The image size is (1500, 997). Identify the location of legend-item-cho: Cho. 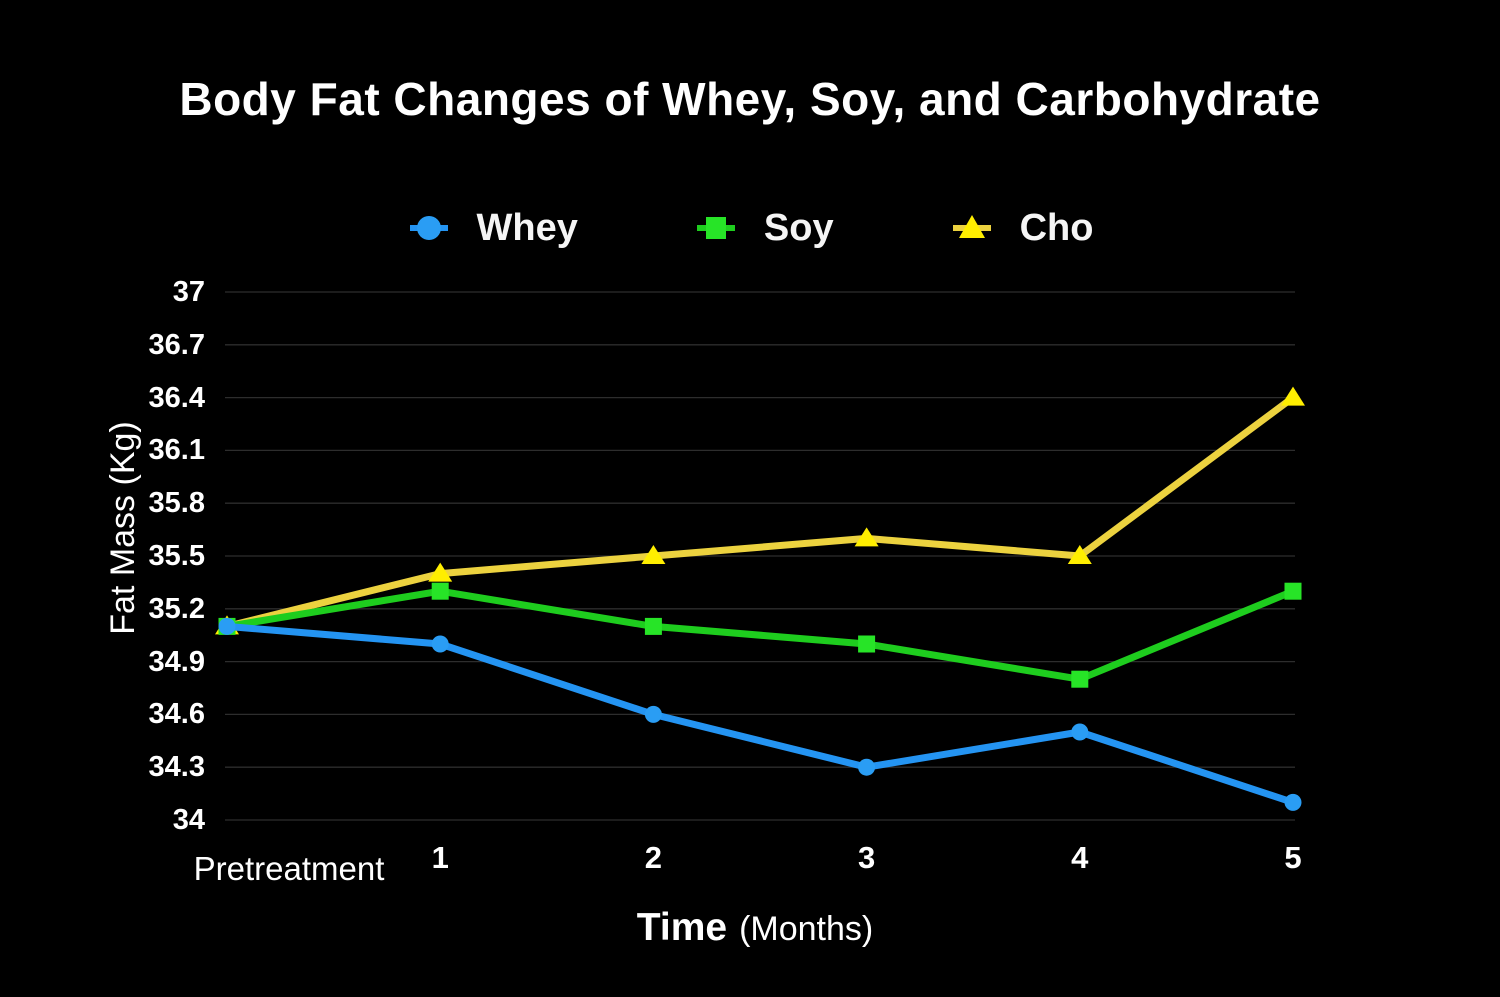
(1022, 228).